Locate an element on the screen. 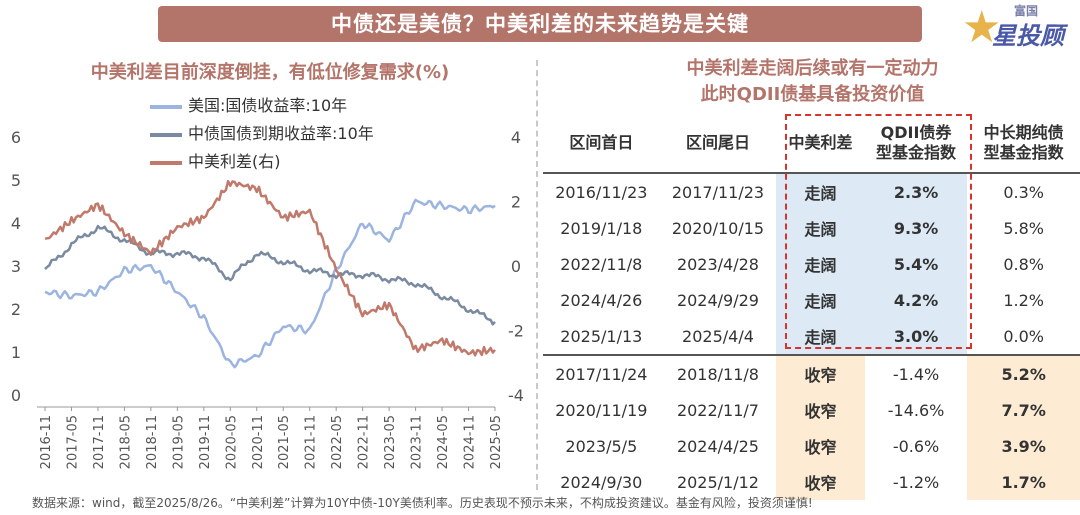 The width and height of the screenshot is (1080, 515). cell-qdii: 9.3% is located at coordinates (916, 228).